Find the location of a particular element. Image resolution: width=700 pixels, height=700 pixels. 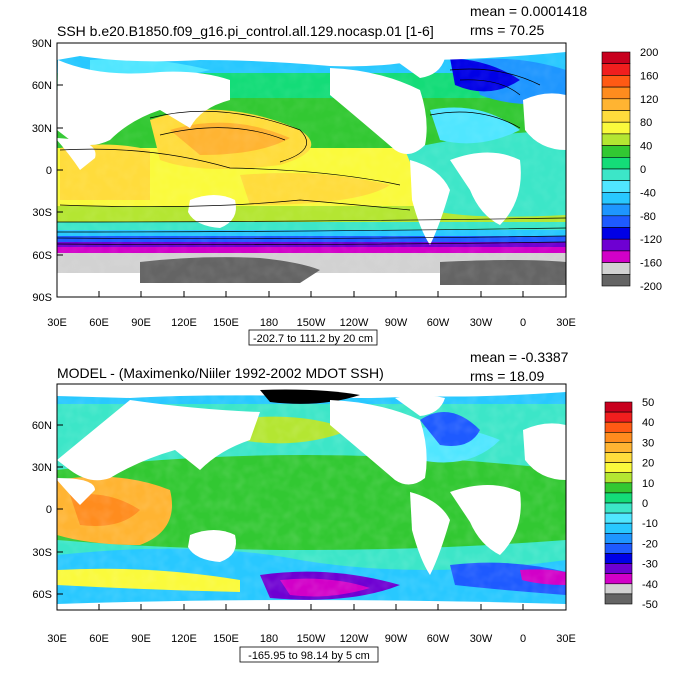

panel-2-range-label: -165.95 to 98.14 by 5 cm is located at coordinates (309, 656).